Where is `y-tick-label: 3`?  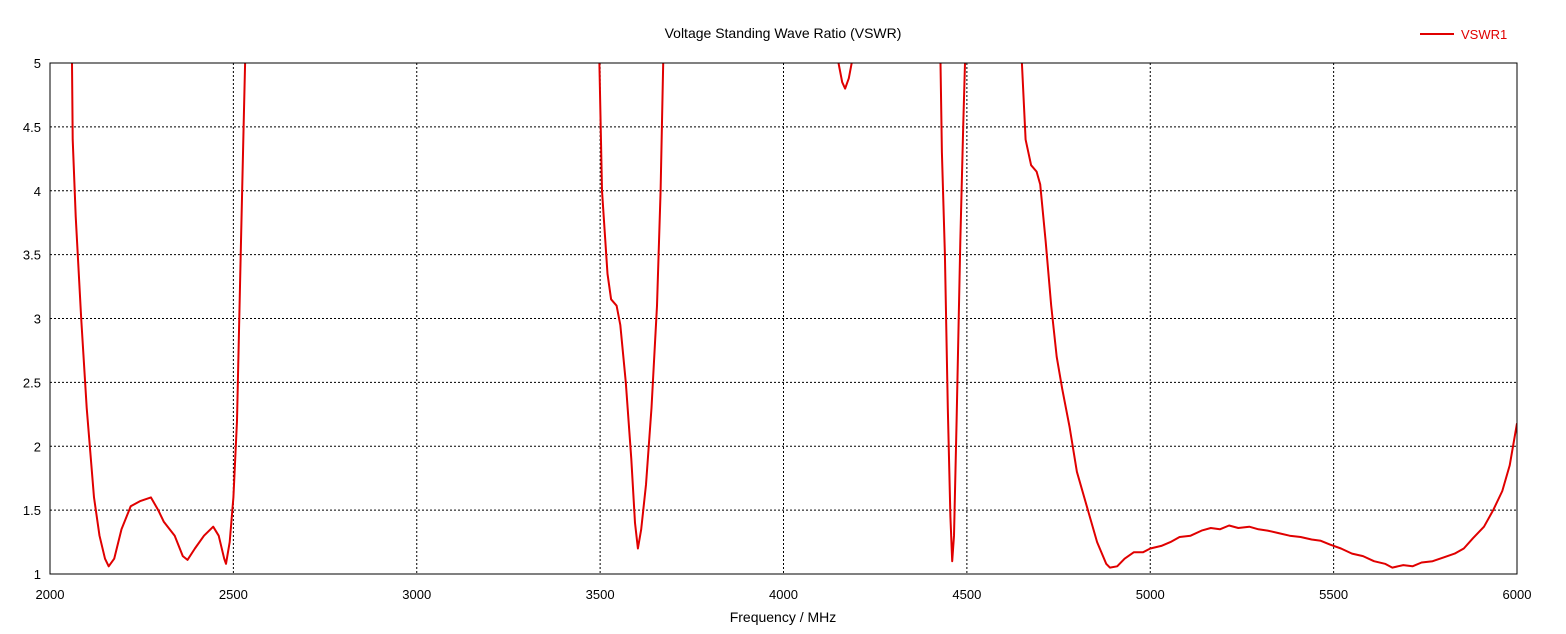 y-tick-label: 3 is located at coordinates (37, 319).